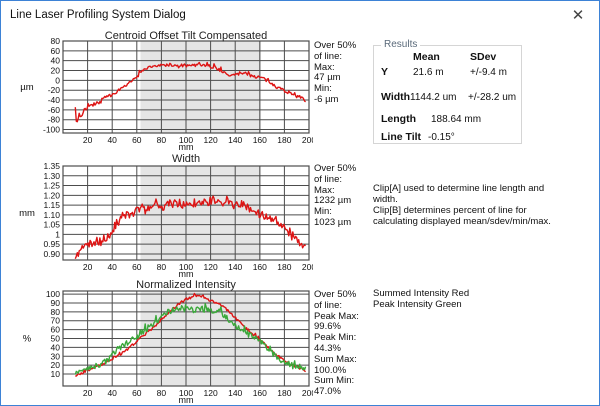 This screenshot has width=600, height=406. Describe the element at coordinates (54, 110) in the screenshot. I see `y-tick-label: -60` at that location.